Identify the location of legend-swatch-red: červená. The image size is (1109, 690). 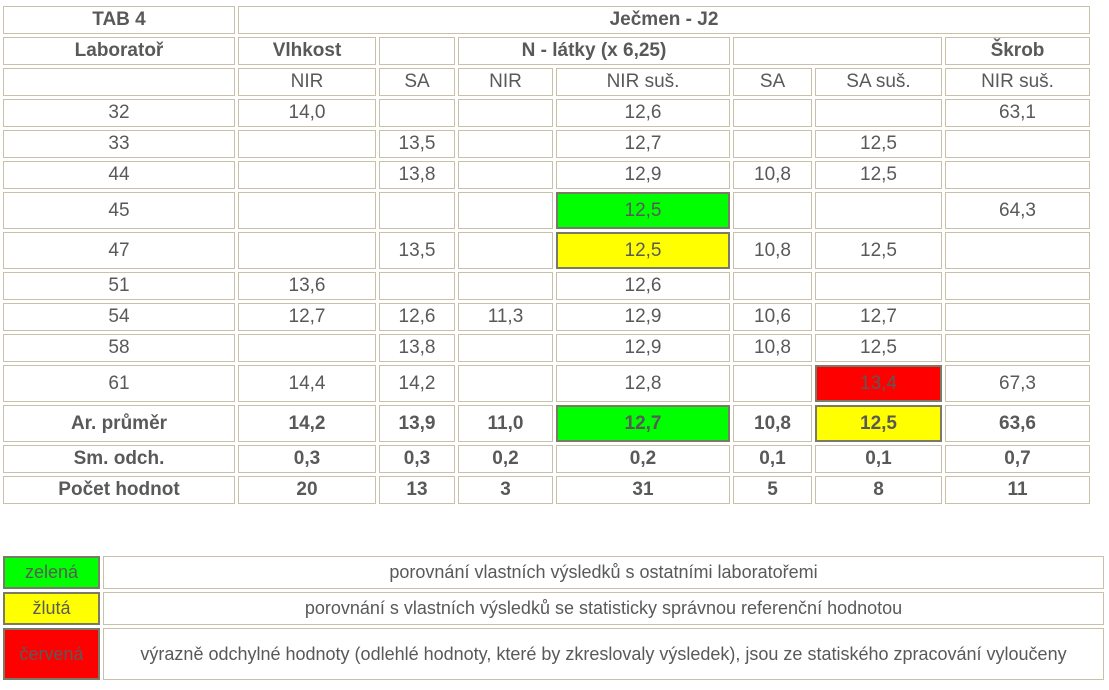
(51, 654).